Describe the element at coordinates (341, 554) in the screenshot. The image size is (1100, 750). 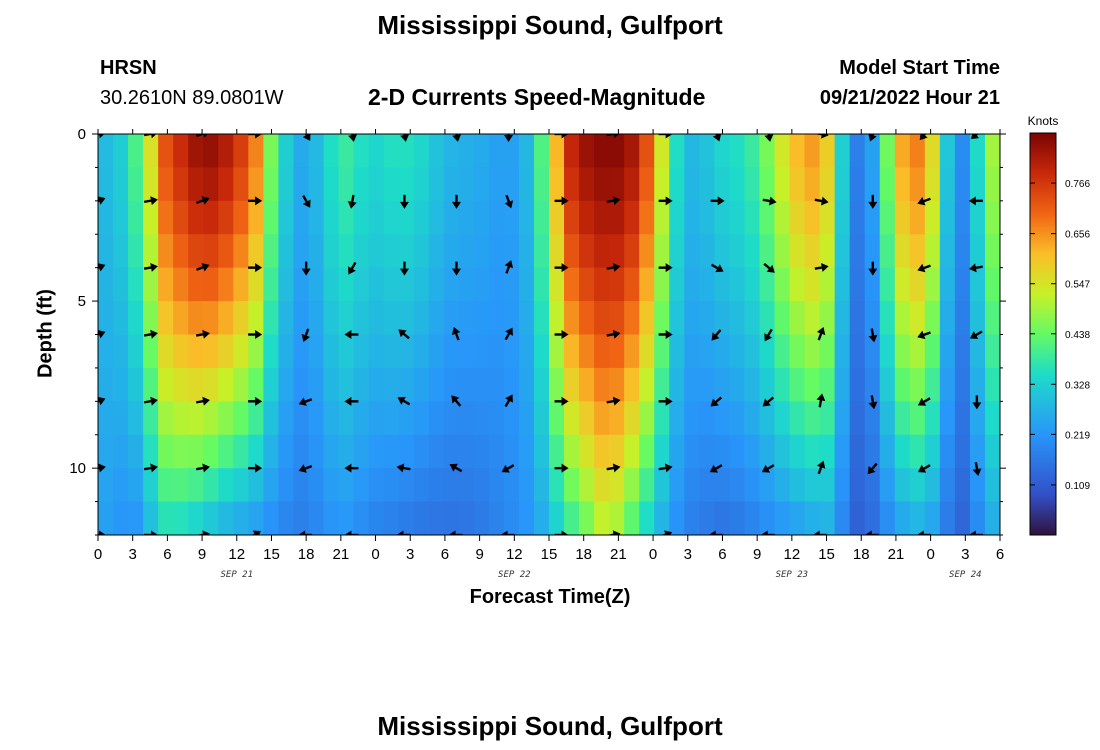
I see `x-tick-label: 21` at that location.